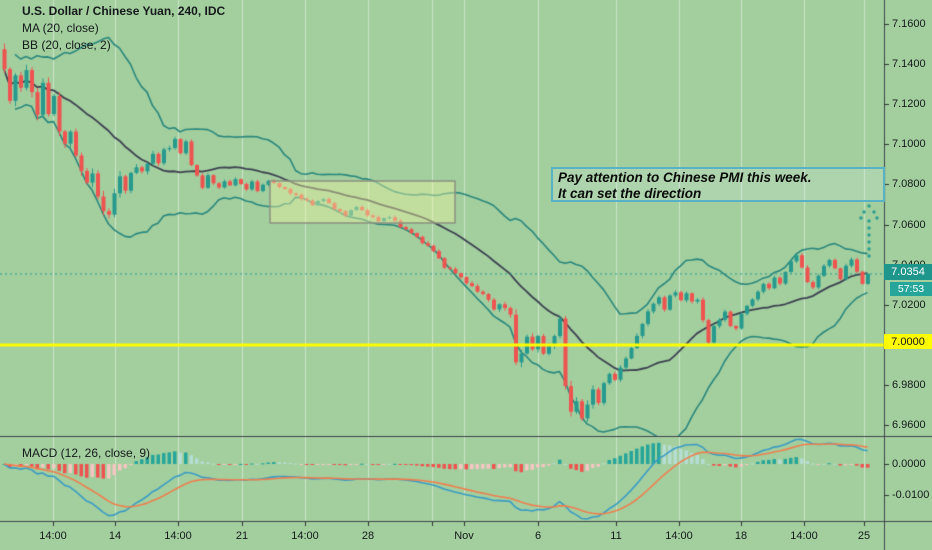 This screenshot has width=932, height=550. What do you see at coordinates (368, 536) in the screenshot?
I see `time-tick-label: 28` at bounding box center [368, 536].